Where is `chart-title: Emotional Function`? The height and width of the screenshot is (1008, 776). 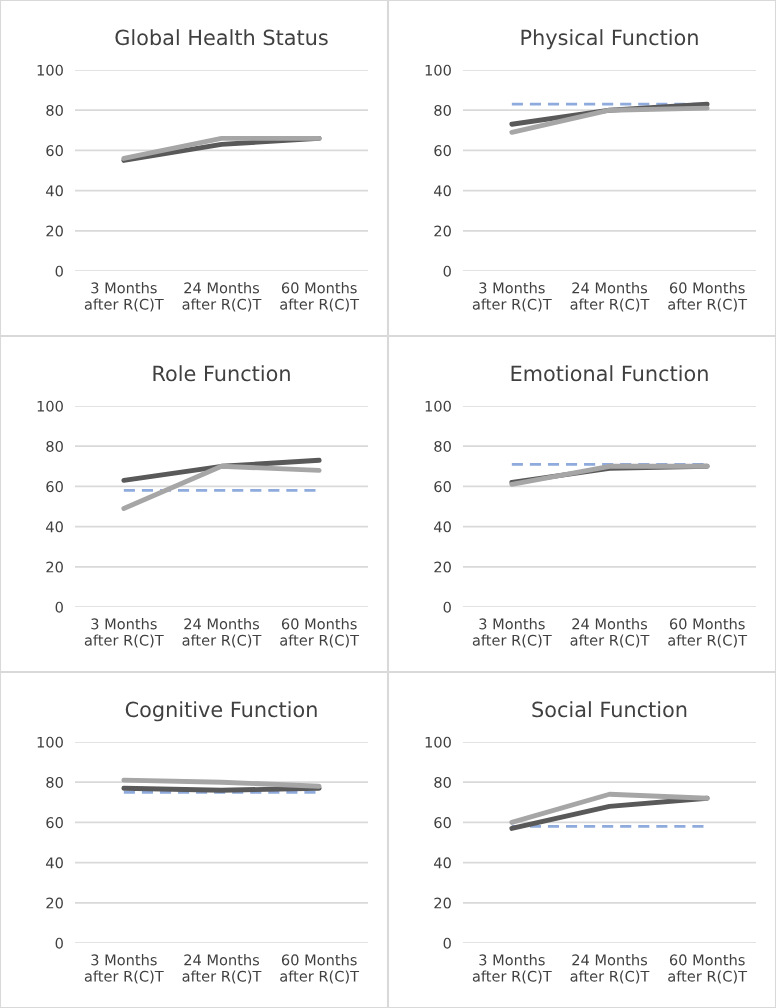
chart-title: Emotional Function is located at coordinates (609, 373).